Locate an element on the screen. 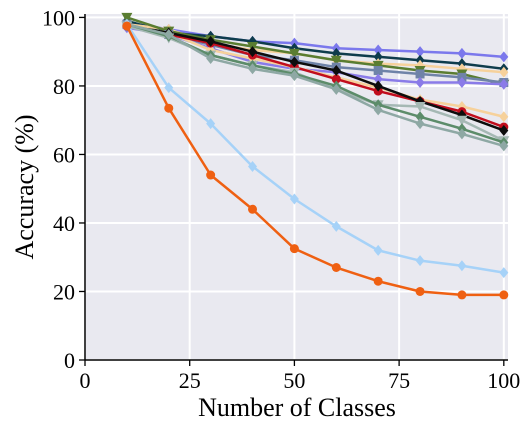  x-tick-label: 75 is located at coordinates (399, 380).